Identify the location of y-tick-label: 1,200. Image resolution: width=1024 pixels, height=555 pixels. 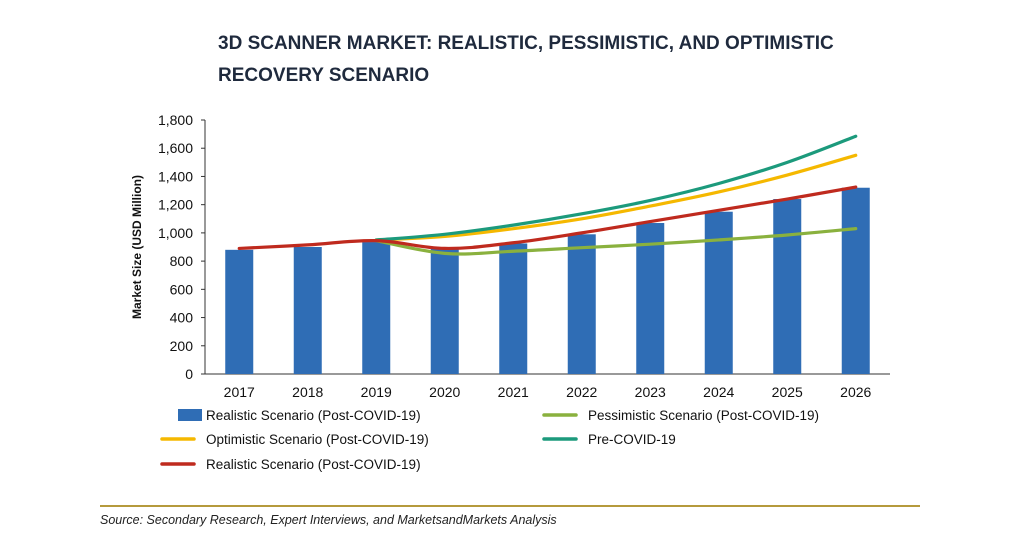
(175, 205).